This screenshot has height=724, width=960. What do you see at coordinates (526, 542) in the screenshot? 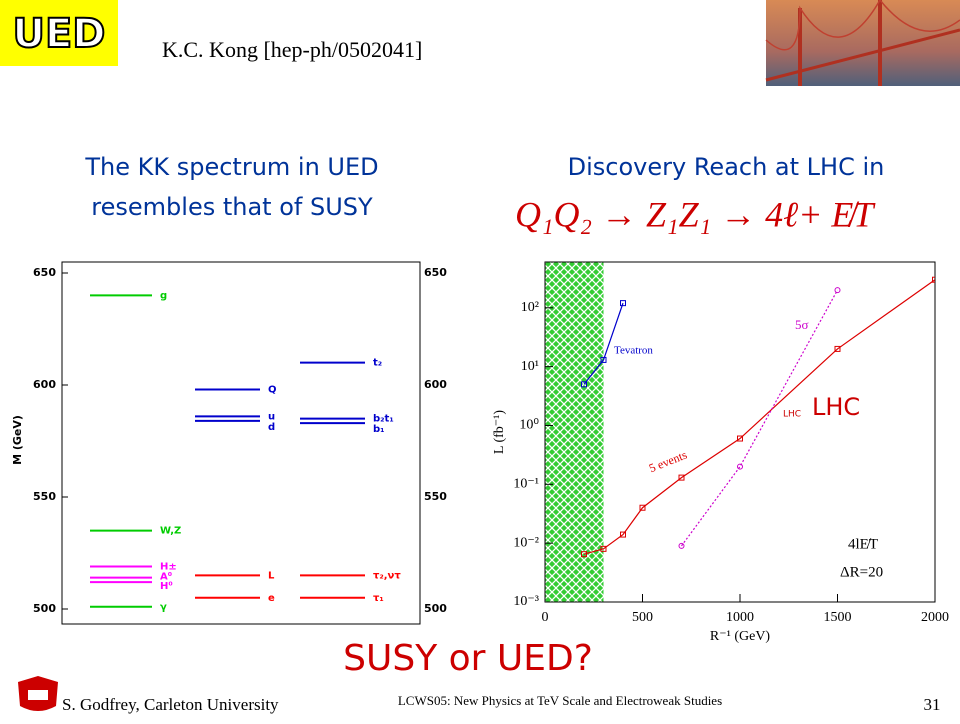
I see `y-tick-label: 10⁻²` at bounding box center [526, 542].